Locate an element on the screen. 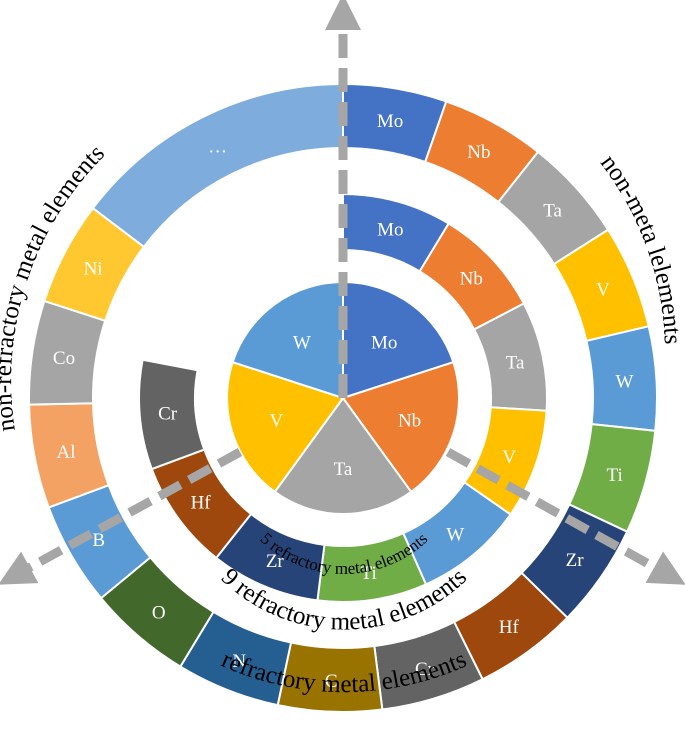 The image size is (685, 742). arrow-left is located at coordinates (121, 516).